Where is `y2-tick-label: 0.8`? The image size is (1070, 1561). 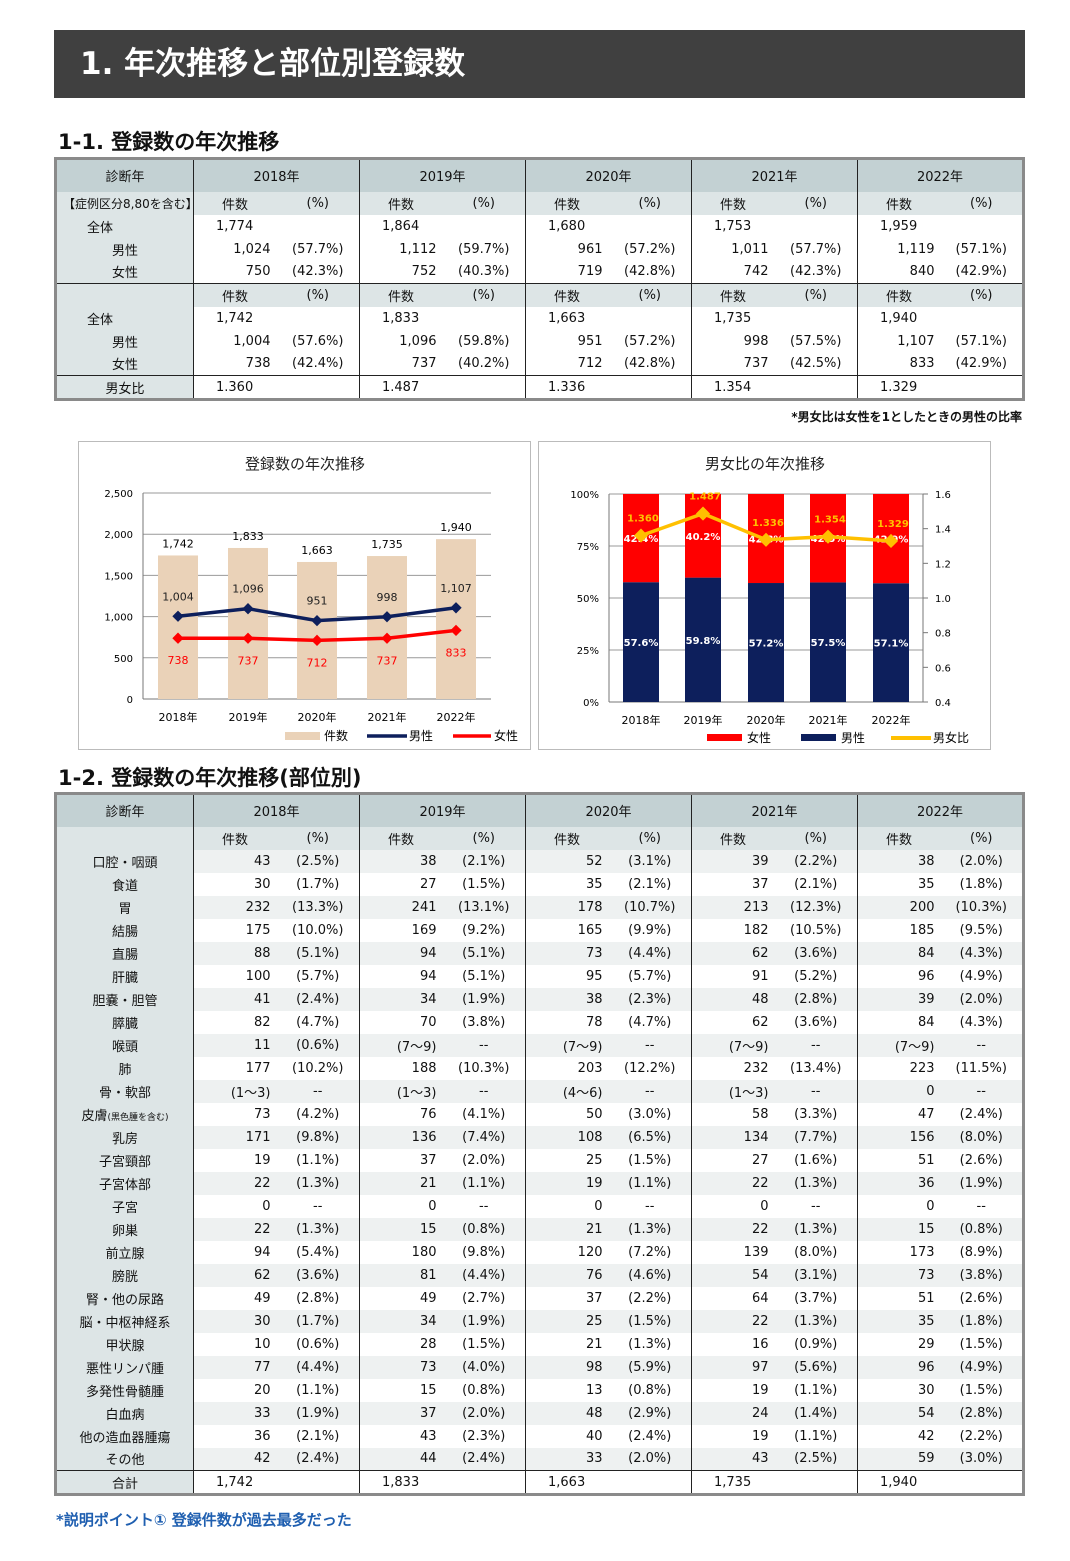 y2-tick-label: 0.8 is located at coordinates (943, 634).